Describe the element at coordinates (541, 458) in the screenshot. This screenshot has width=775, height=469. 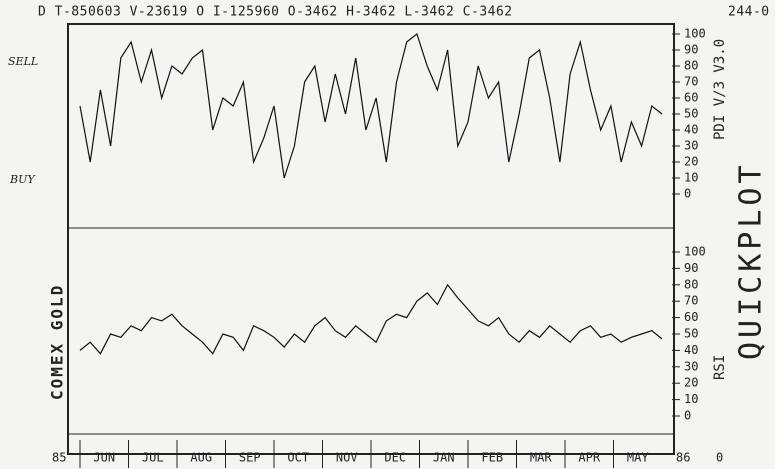
I see `x-tick-label: MAR` at that location.